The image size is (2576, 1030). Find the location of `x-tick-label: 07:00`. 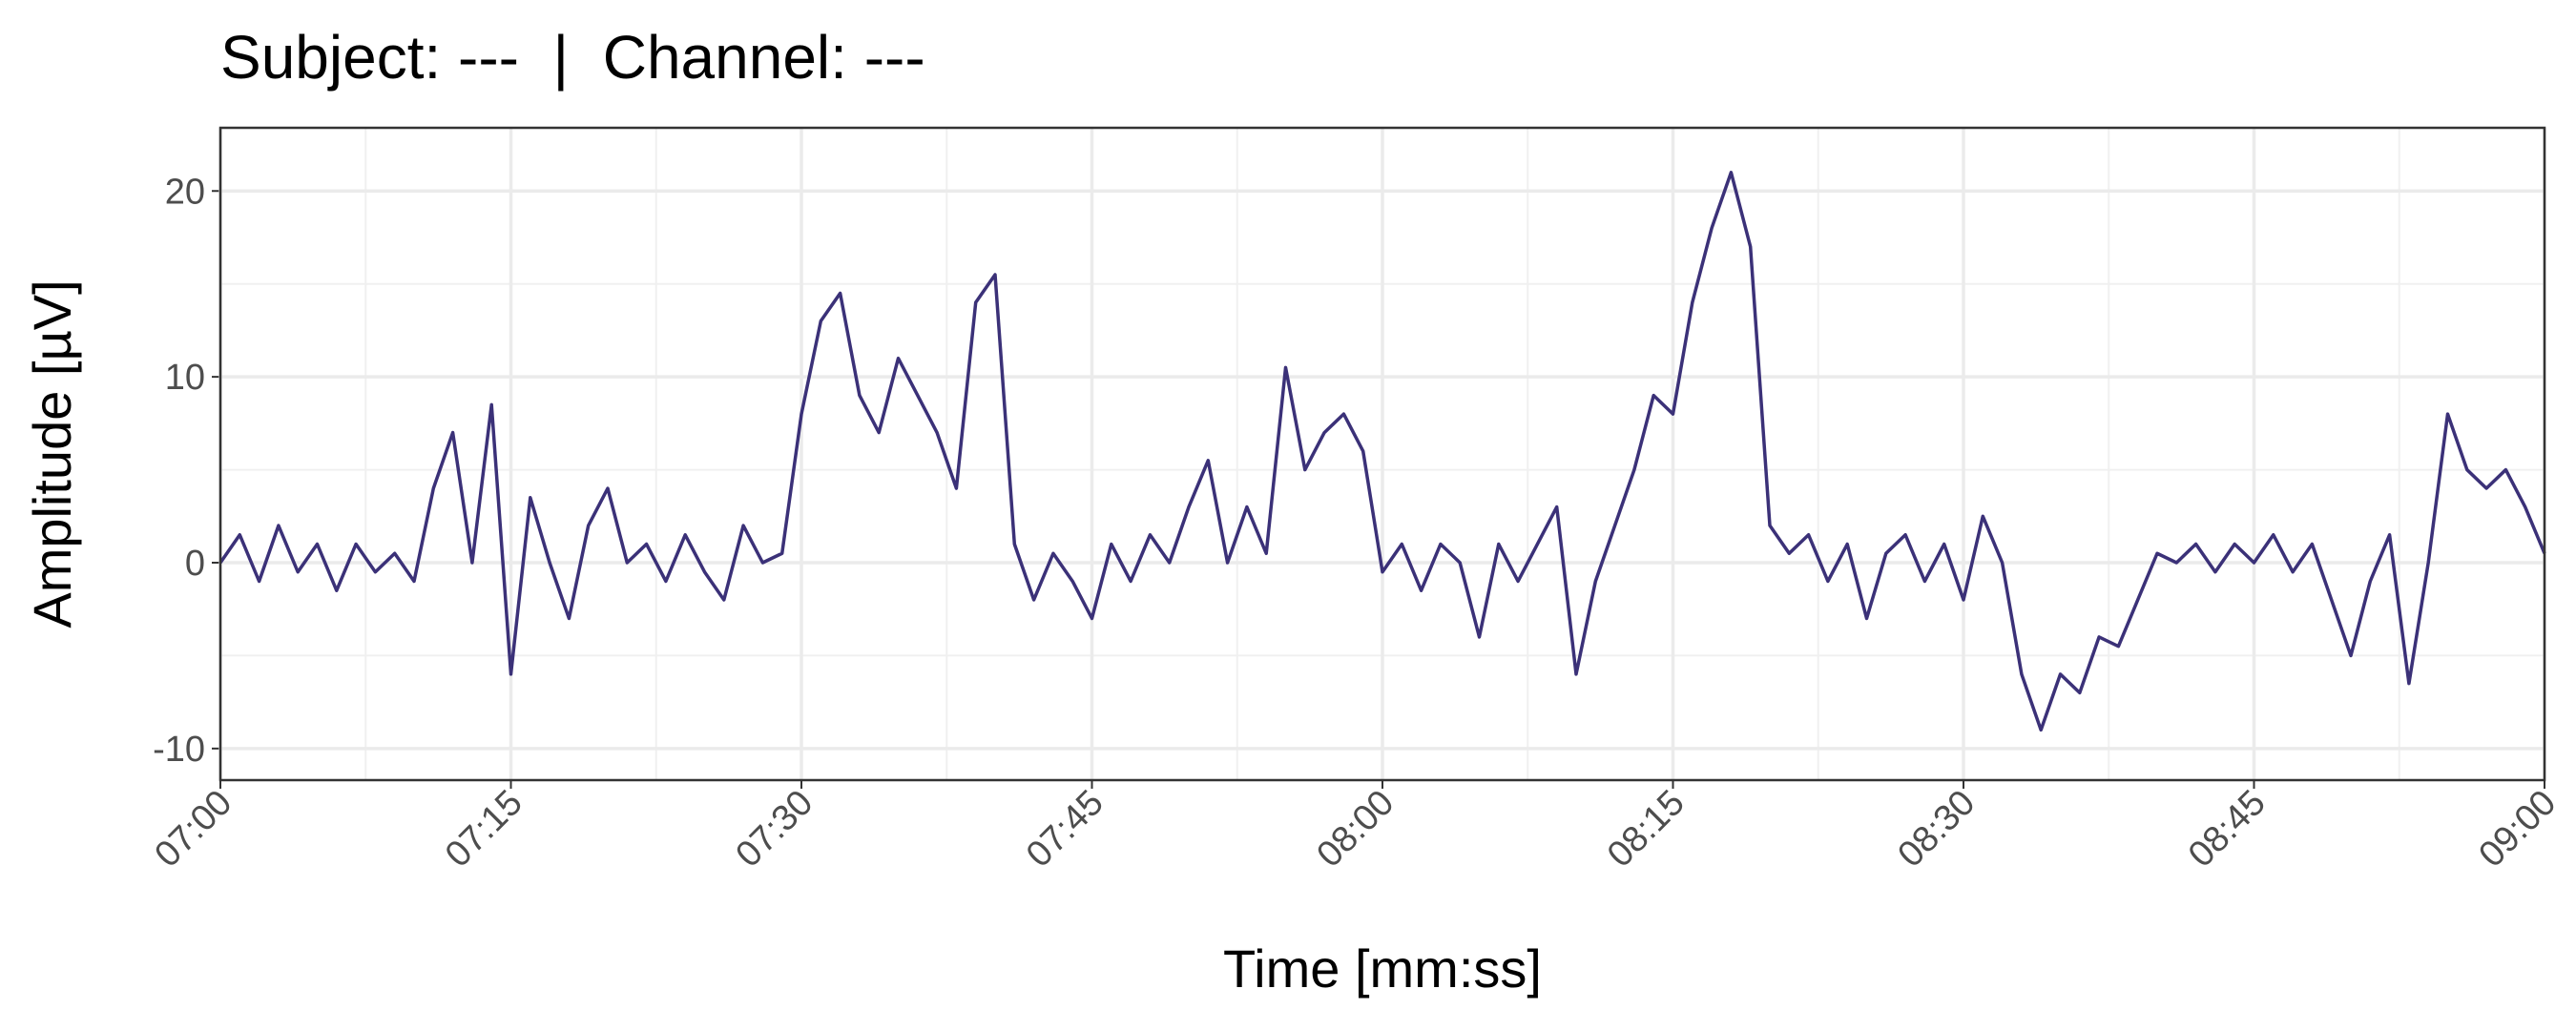

x-tick-label: 07:00 is located at coordinates (193, 829).